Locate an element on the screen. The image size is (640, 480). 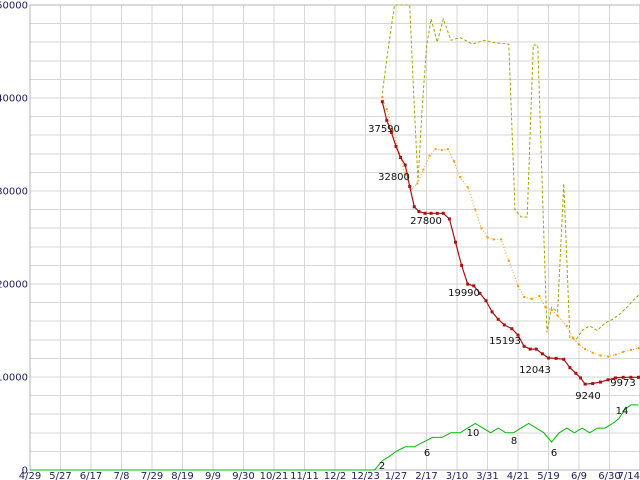
x-tick-label: 8/19 is located at coordinates (182, 475).